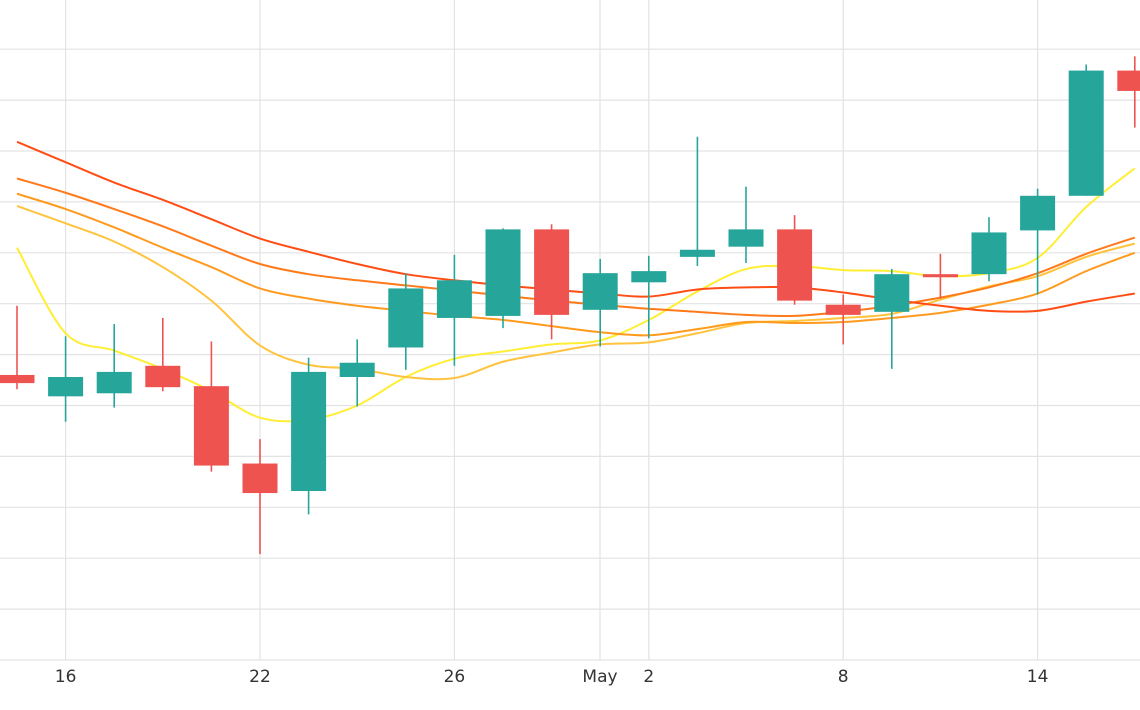 This screenshot has width=1140, height=710. I want to click on x-tick-label-6: 14, so click(1038, 677).